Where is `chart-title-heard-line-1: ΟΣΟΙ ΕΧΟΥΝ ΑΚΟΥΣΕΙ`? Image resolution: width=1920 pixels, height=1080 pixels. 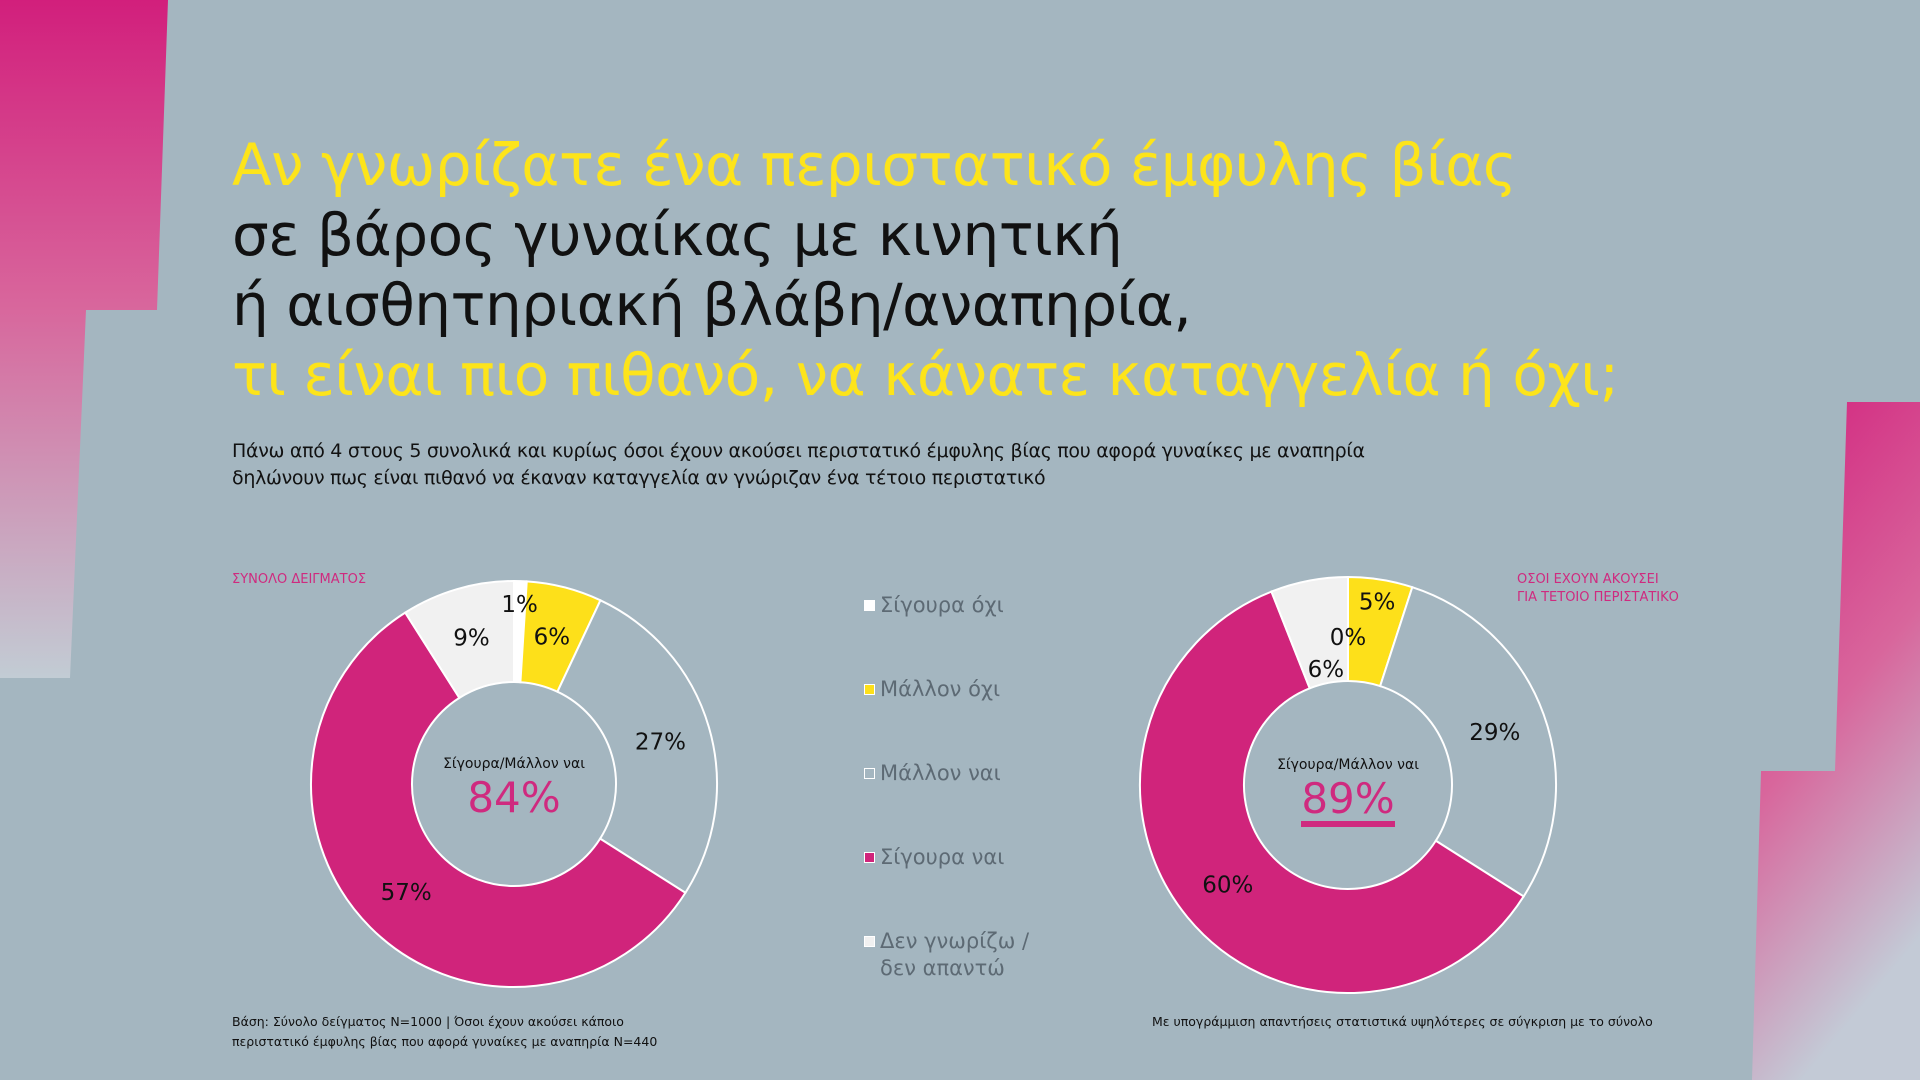 chart-title-heard-line-1: ΟΣΟΙ ΕΧΟΥΝ ΑΚΟΥΣΕΙ is located at coordinates (1588, 579).